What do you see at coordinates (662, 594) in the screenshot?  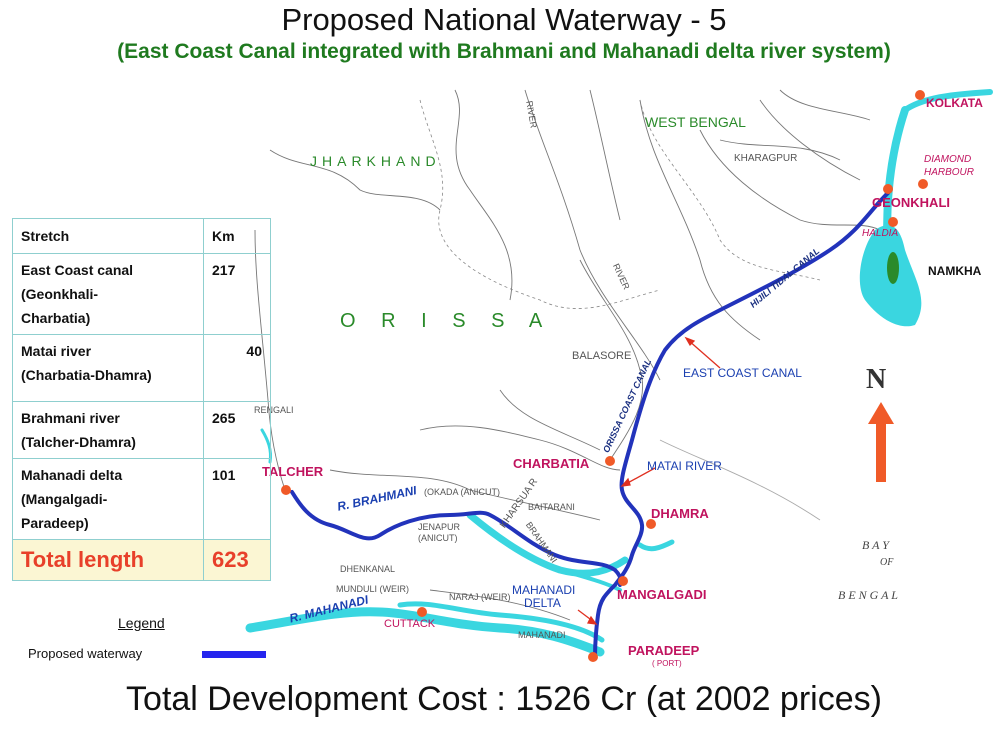 I see `city-mangalgadi: MANGALGADI` at bounding box center [662, 594].